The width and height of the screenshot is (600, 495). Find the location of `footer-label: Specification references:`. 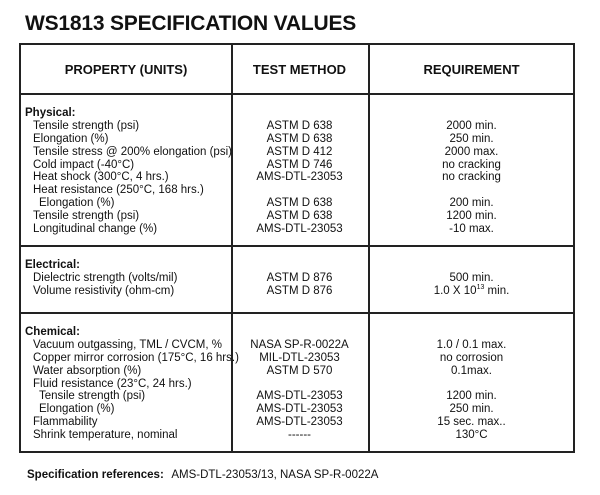

footer-label: Specification references: is located at coordinates (95, 475).